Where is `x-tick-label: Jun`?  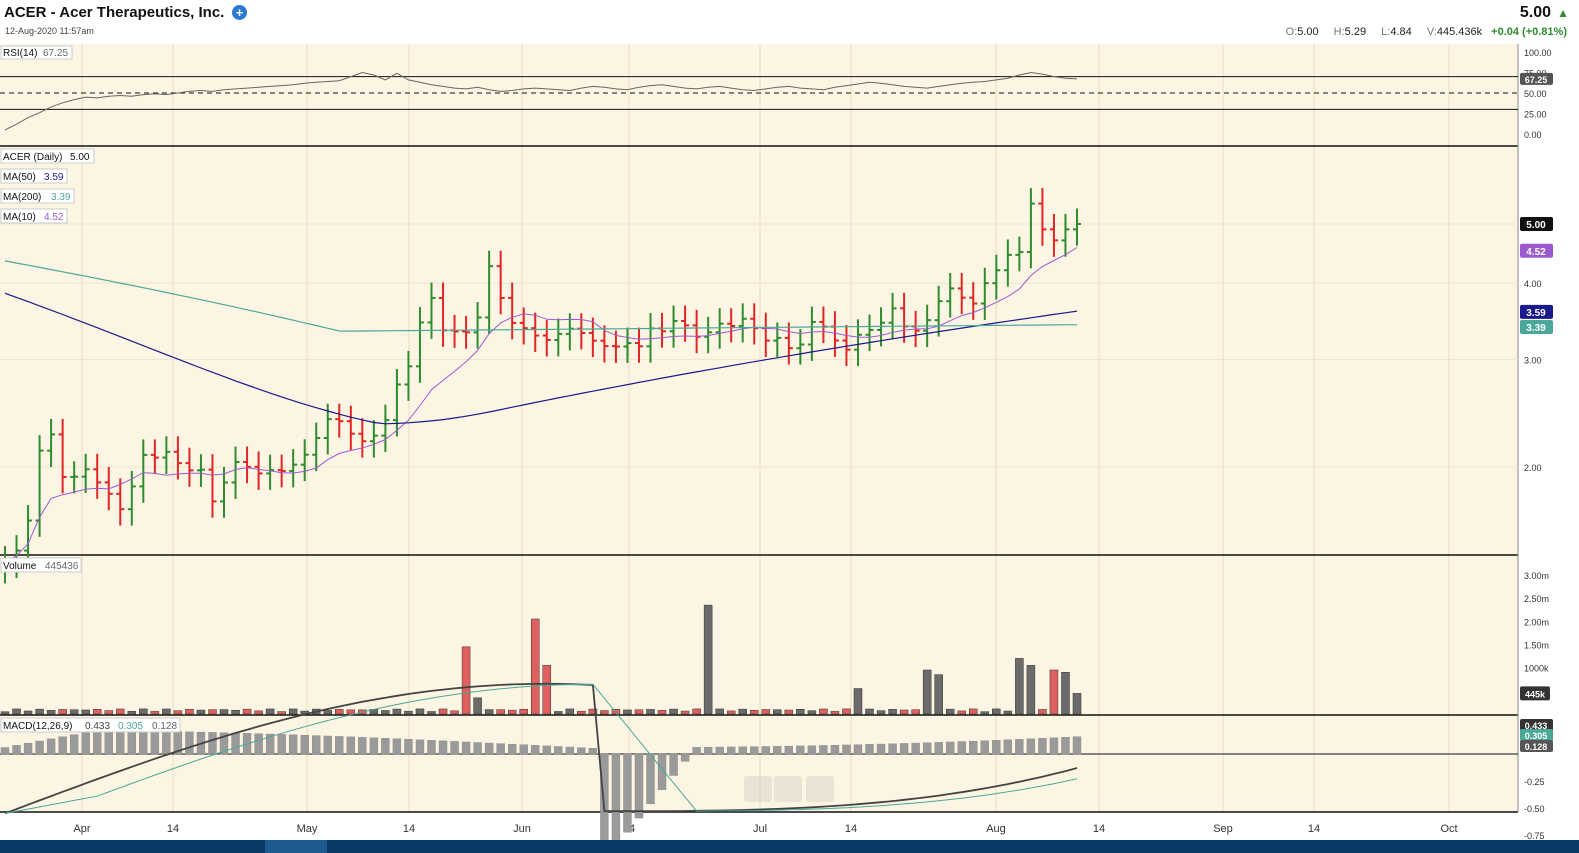 x-tick-label: Jun is located at coordinates (522, 829).